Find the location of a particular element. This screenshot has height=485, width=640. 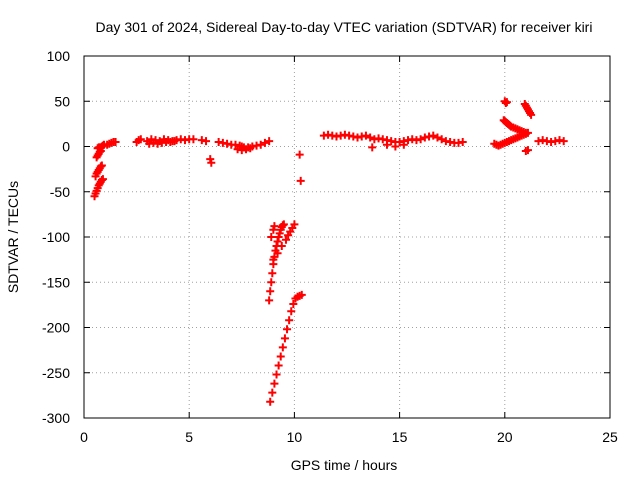

y-tick-label: -200 is located at coordinates (56, 328).